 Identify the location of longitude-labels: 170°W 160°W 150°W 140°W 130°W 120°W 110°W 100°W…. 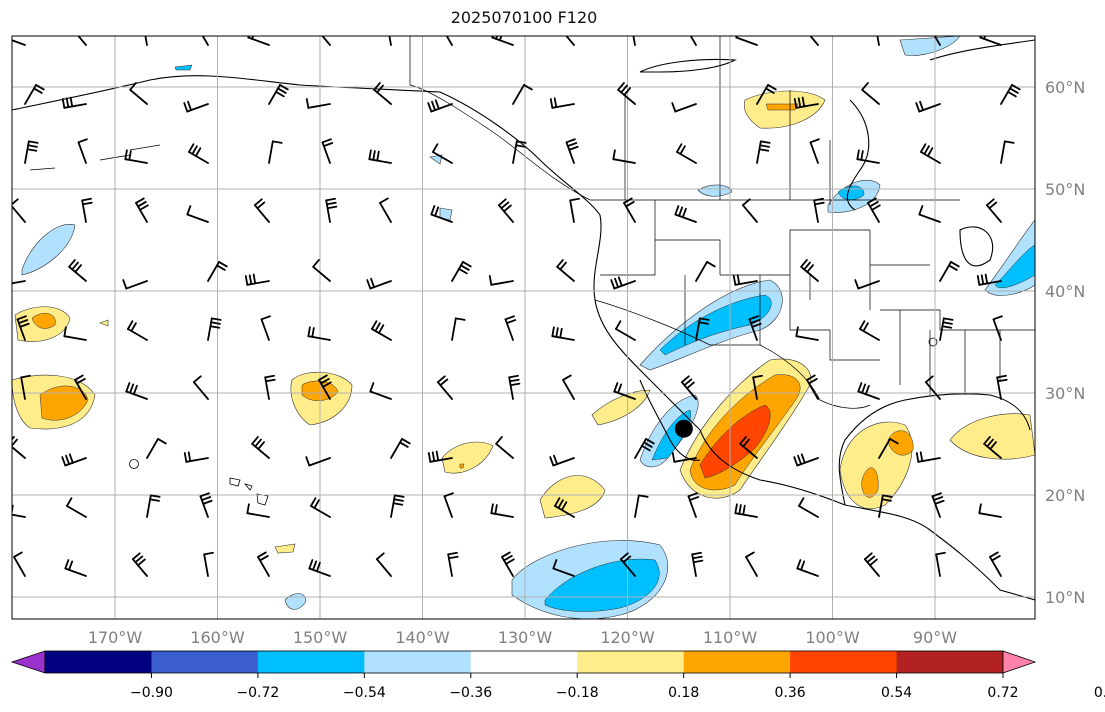
(522, 637).